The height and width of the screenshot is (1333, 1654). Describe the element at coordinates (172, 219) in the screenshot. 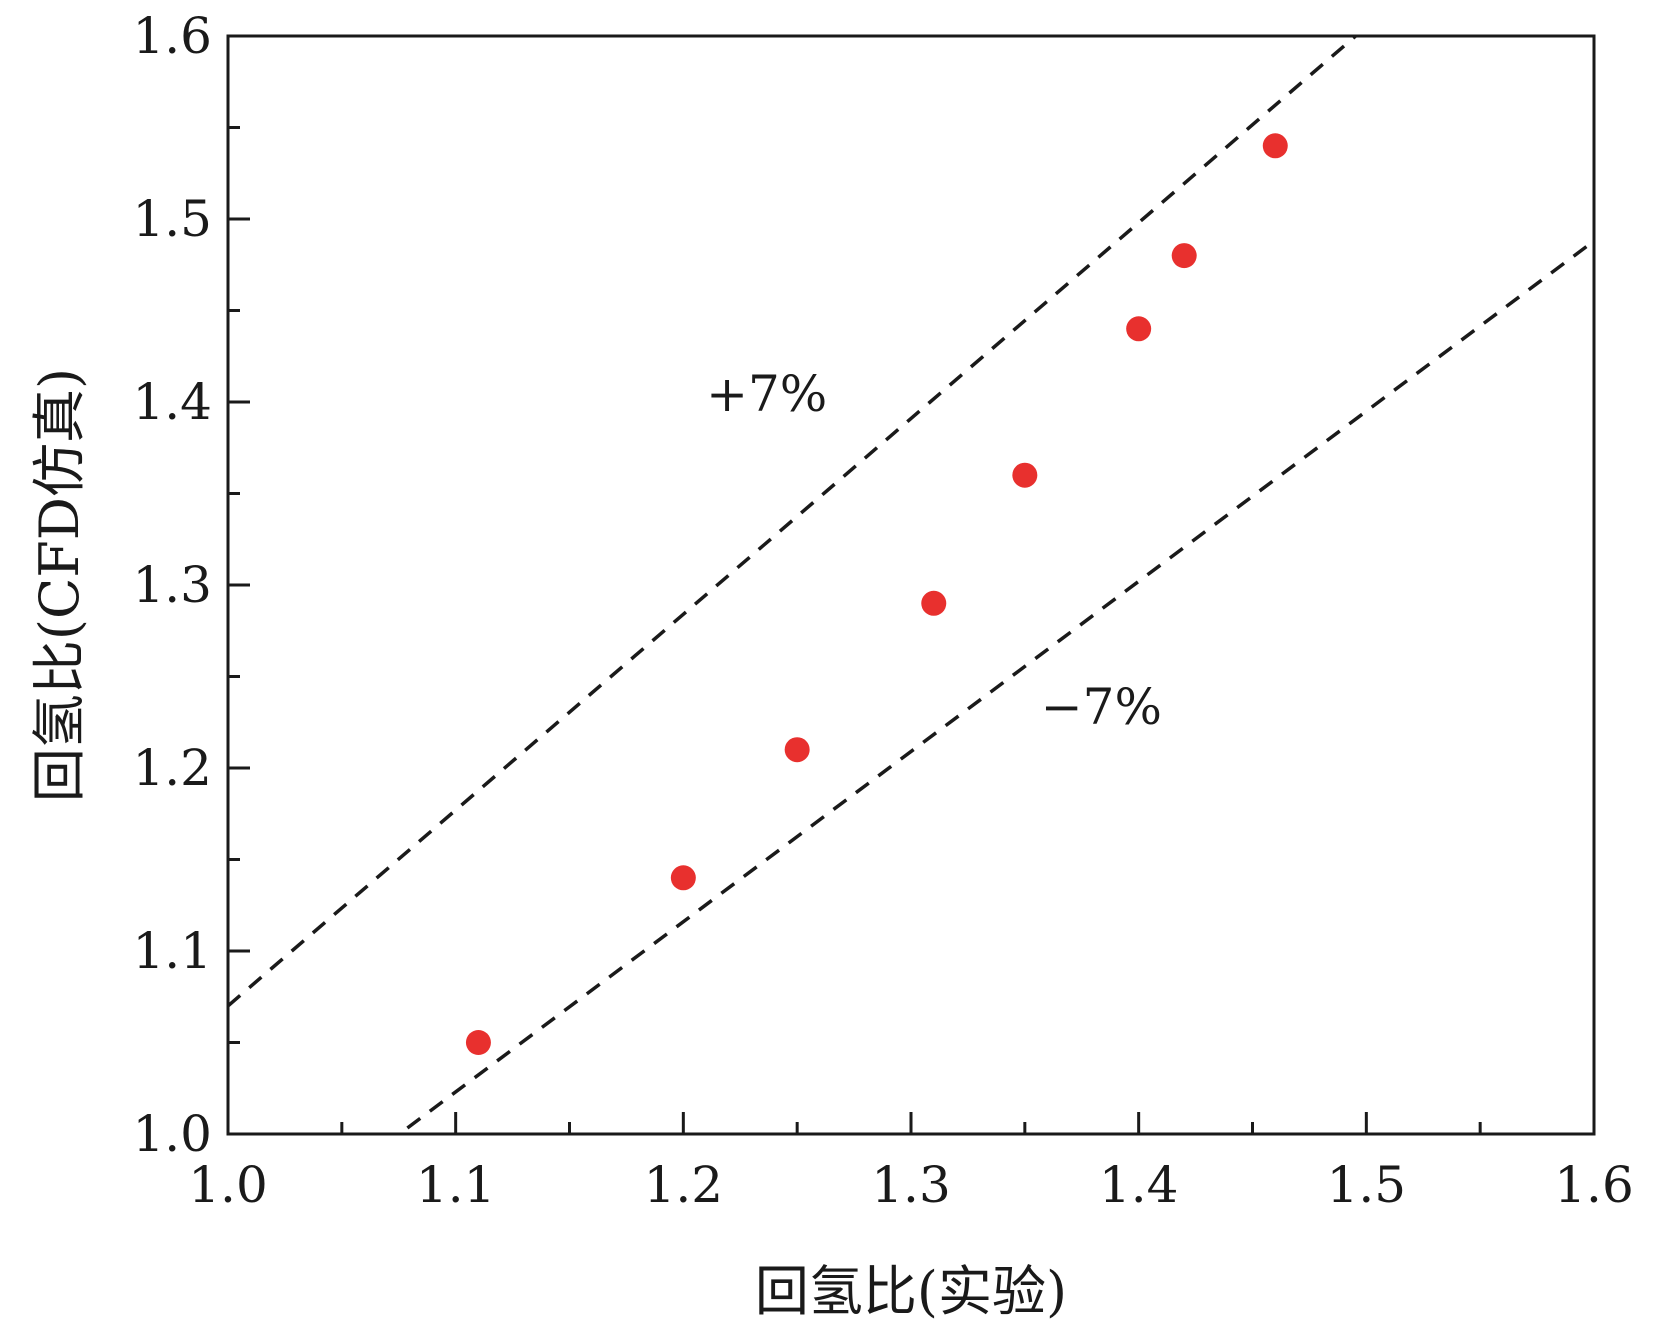

I see `y-tick-label: 1.5` at that location.